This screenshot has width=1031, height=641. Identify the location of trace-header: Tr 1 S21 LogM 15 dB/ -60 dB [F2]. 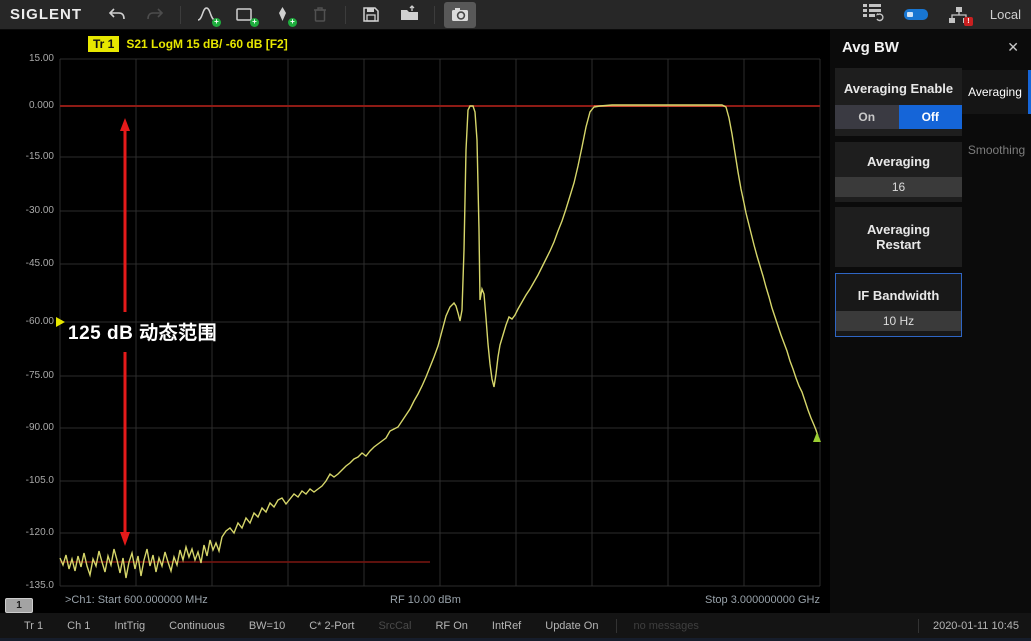
(188, 44).